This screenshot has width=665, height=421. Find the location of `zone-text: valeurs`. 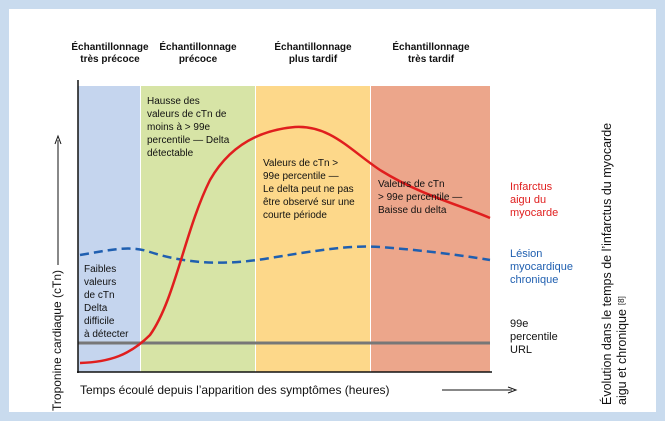

zone-text: valeurs is located at coordinates (100, 282).